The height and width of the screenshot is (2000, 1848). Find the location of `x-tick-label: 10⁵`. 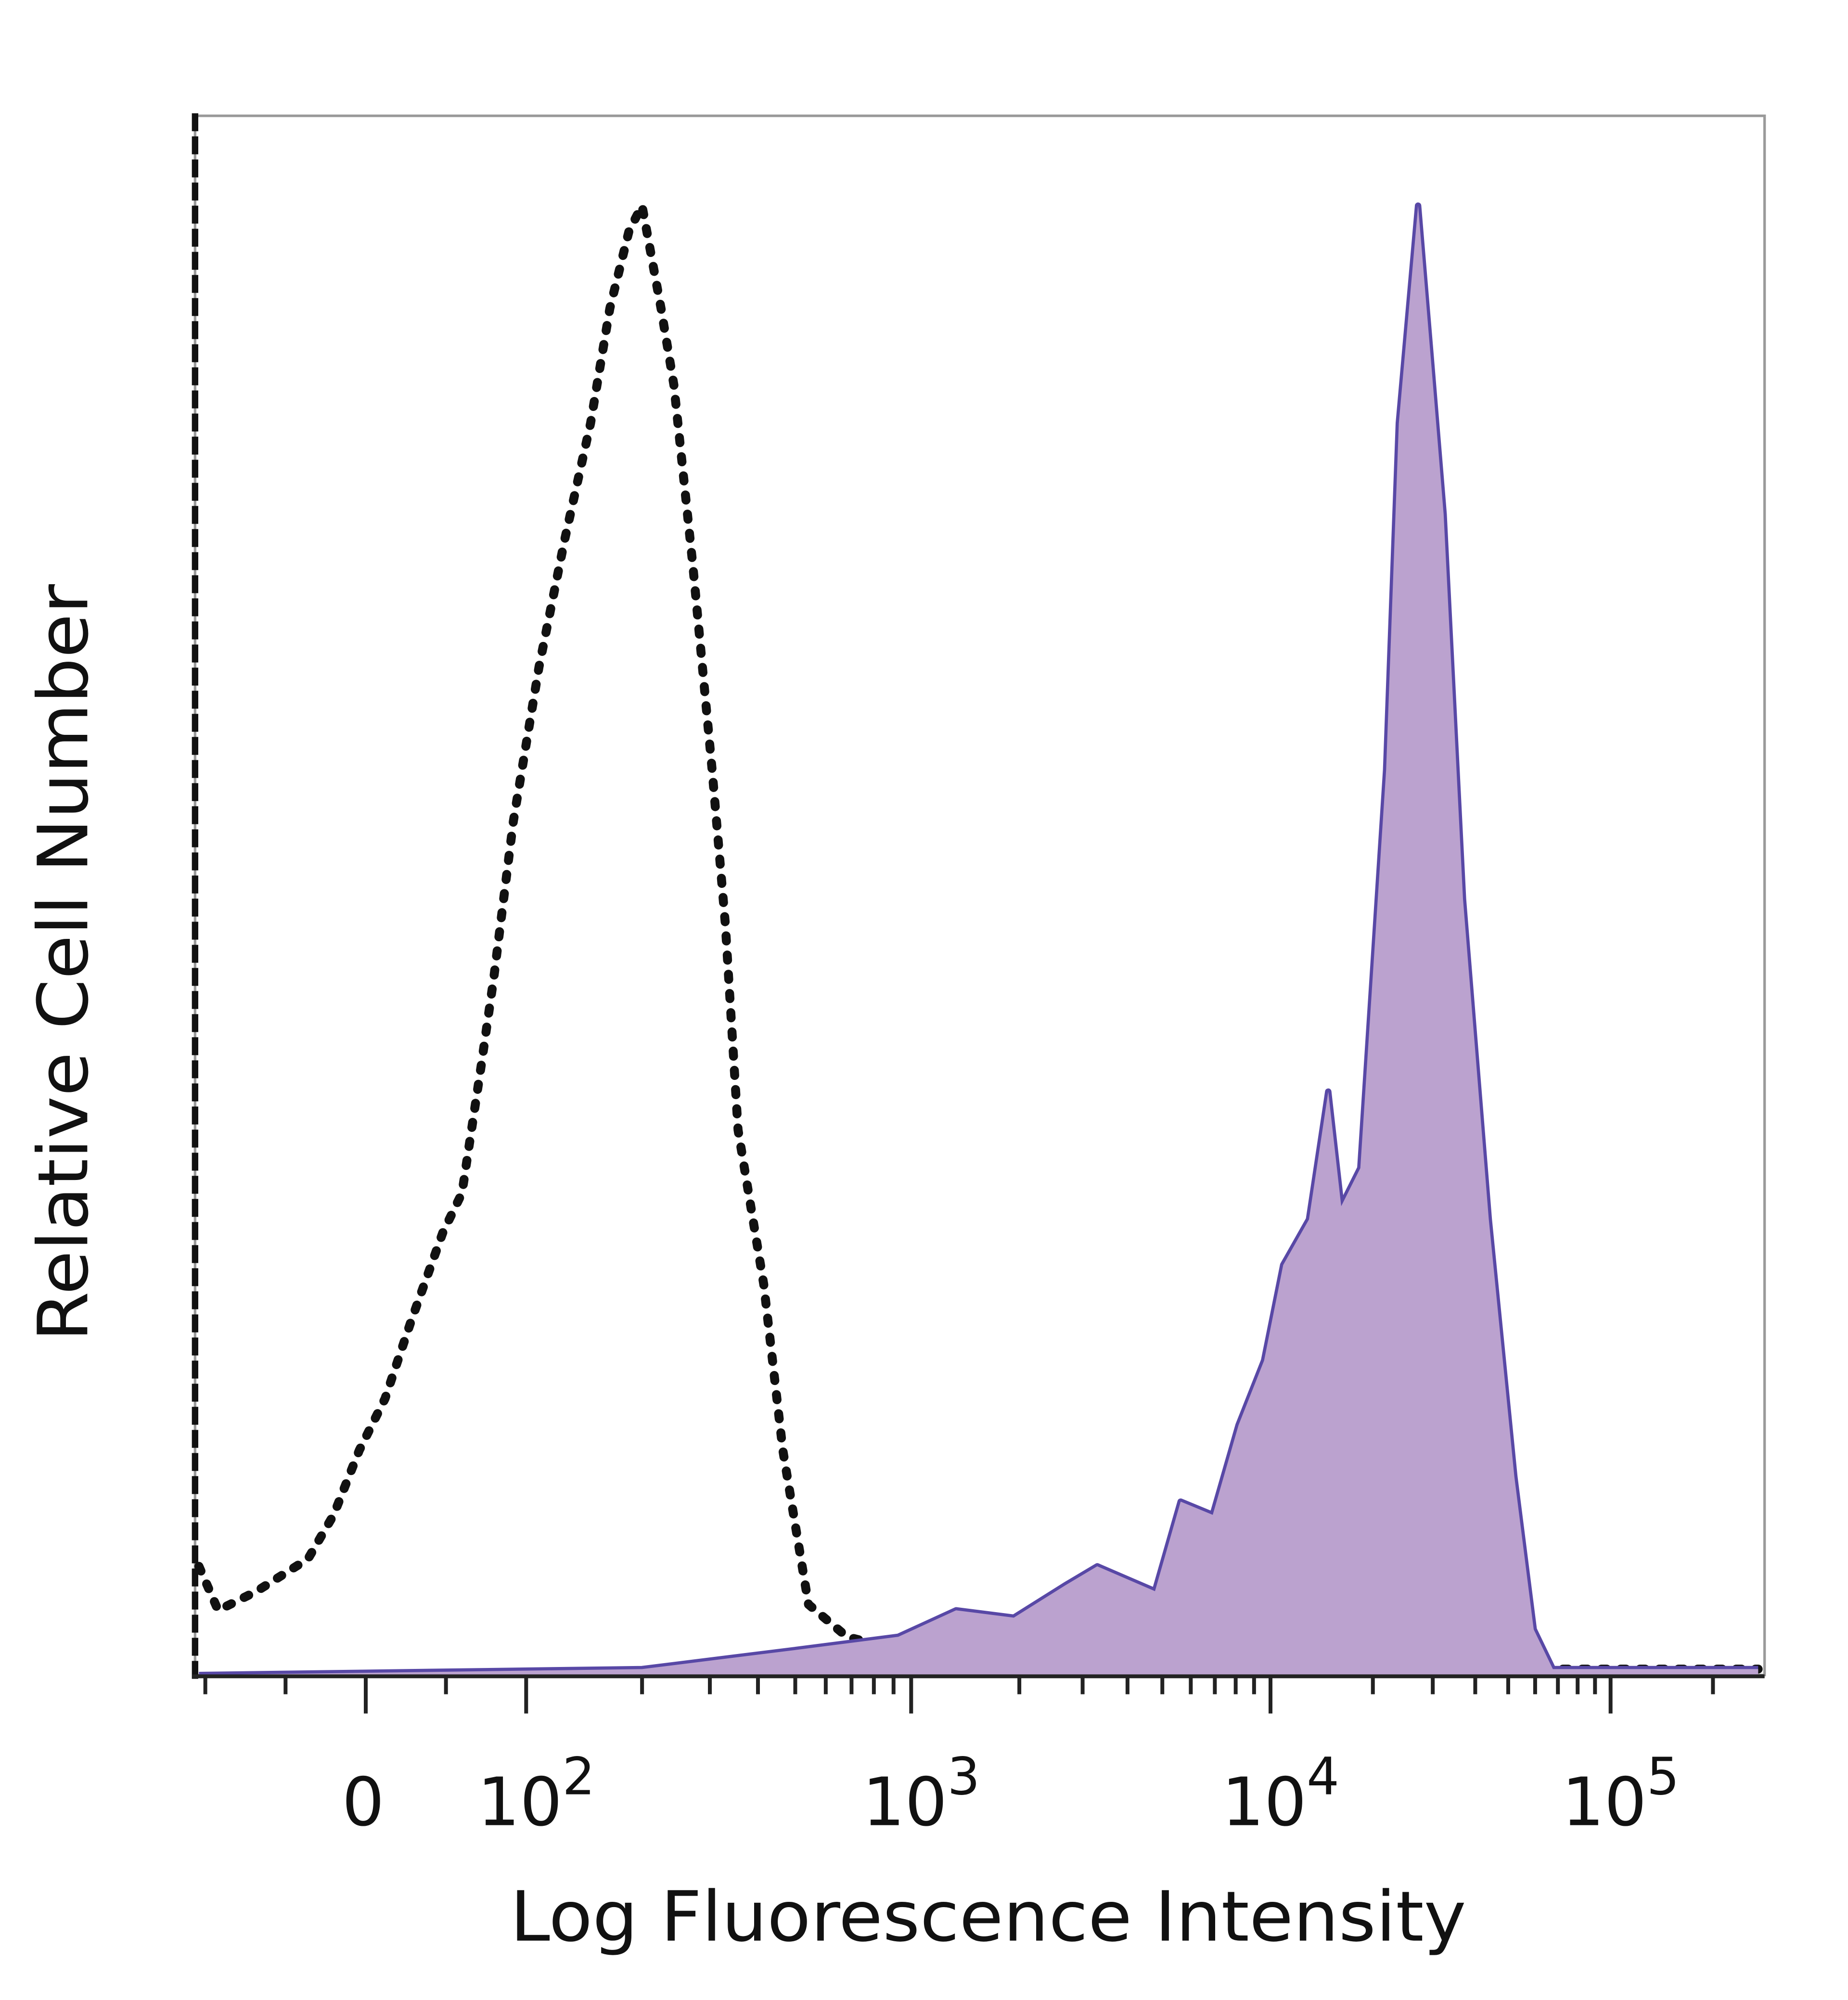

x-tick-label: 10⁵ is located at coordinates (1620, 1794).